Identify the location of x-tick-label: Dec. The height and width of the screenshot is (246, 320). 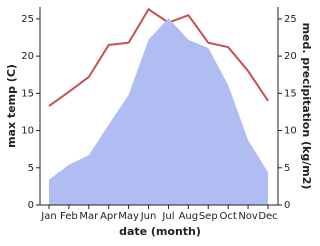
(267, 216).